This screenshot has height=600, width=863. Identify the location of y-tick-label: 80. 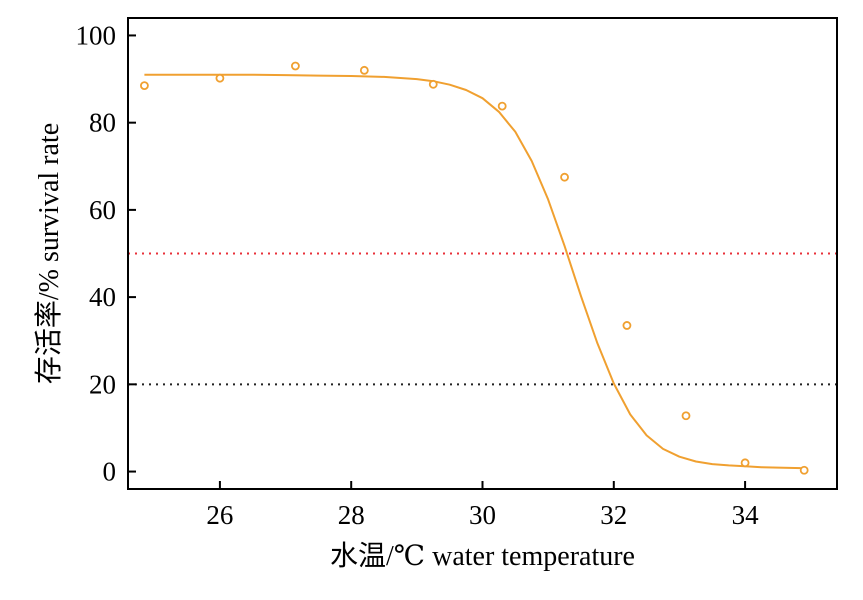
(102, 123).